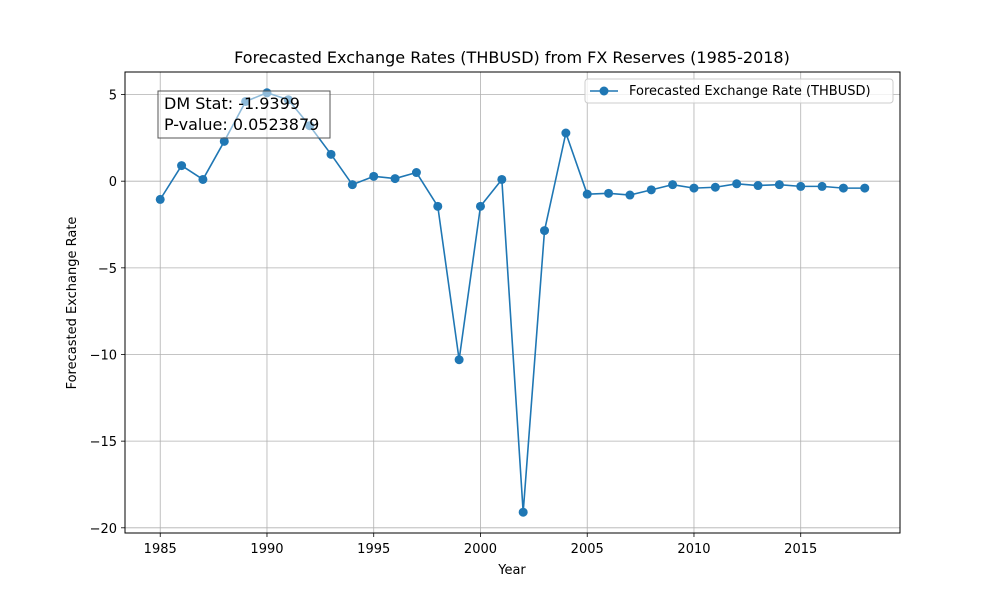 The height and width of the screenshot is (600, 1000). I want to click on y-tick-label: −20, so click(103, 529).